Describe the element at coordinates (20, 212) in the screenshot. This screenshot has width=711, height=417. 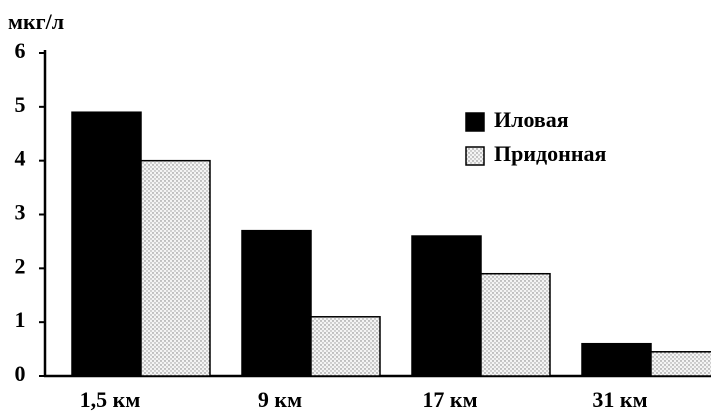
I see `y-tick-label: 3` at that location.